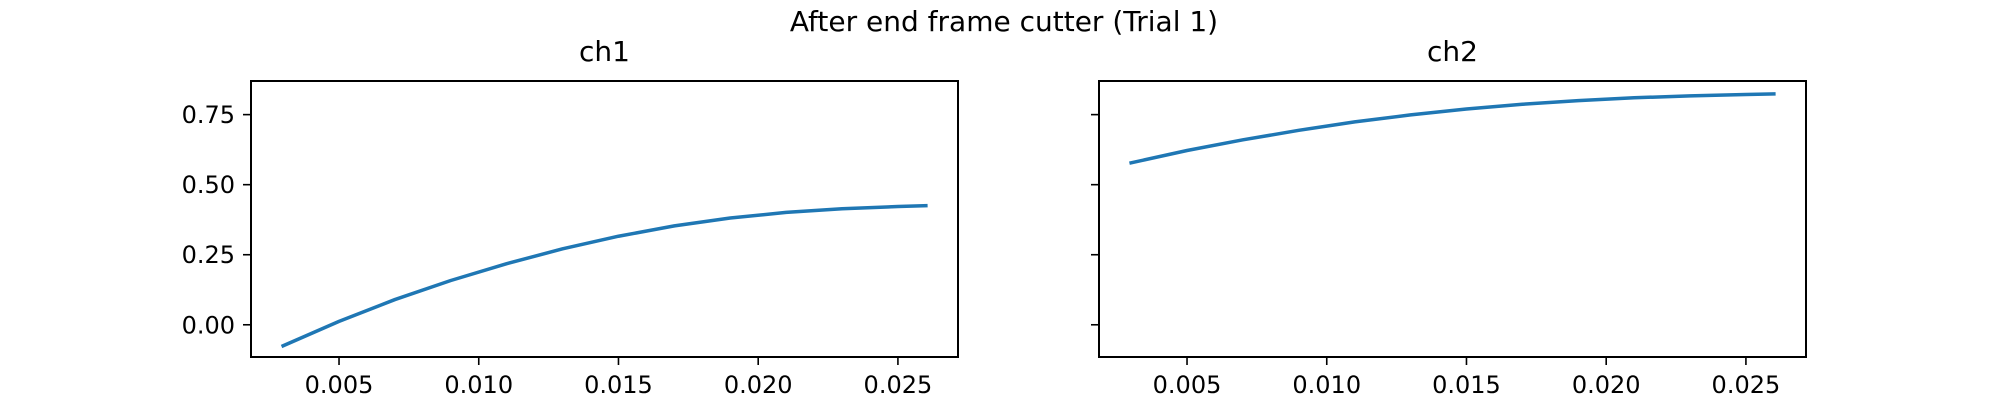  I want to click on ch1-x-tick-label: 0.015, so click(618, 385).